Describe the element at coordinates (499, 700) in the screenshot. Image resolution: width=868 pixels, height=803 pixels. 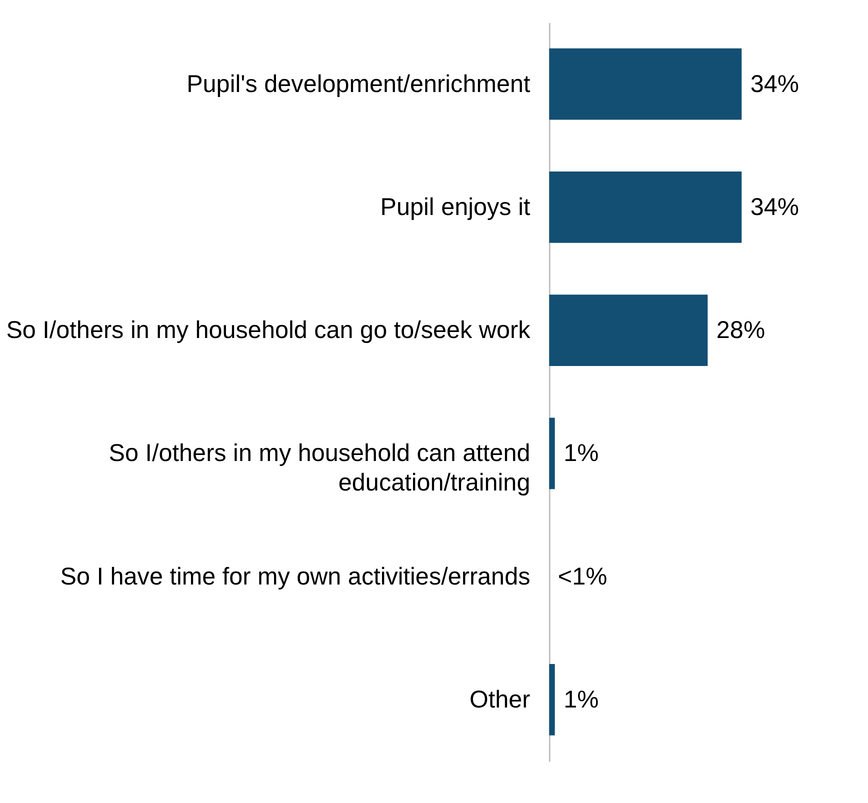
I see `y-tick-label: Other` at that location.